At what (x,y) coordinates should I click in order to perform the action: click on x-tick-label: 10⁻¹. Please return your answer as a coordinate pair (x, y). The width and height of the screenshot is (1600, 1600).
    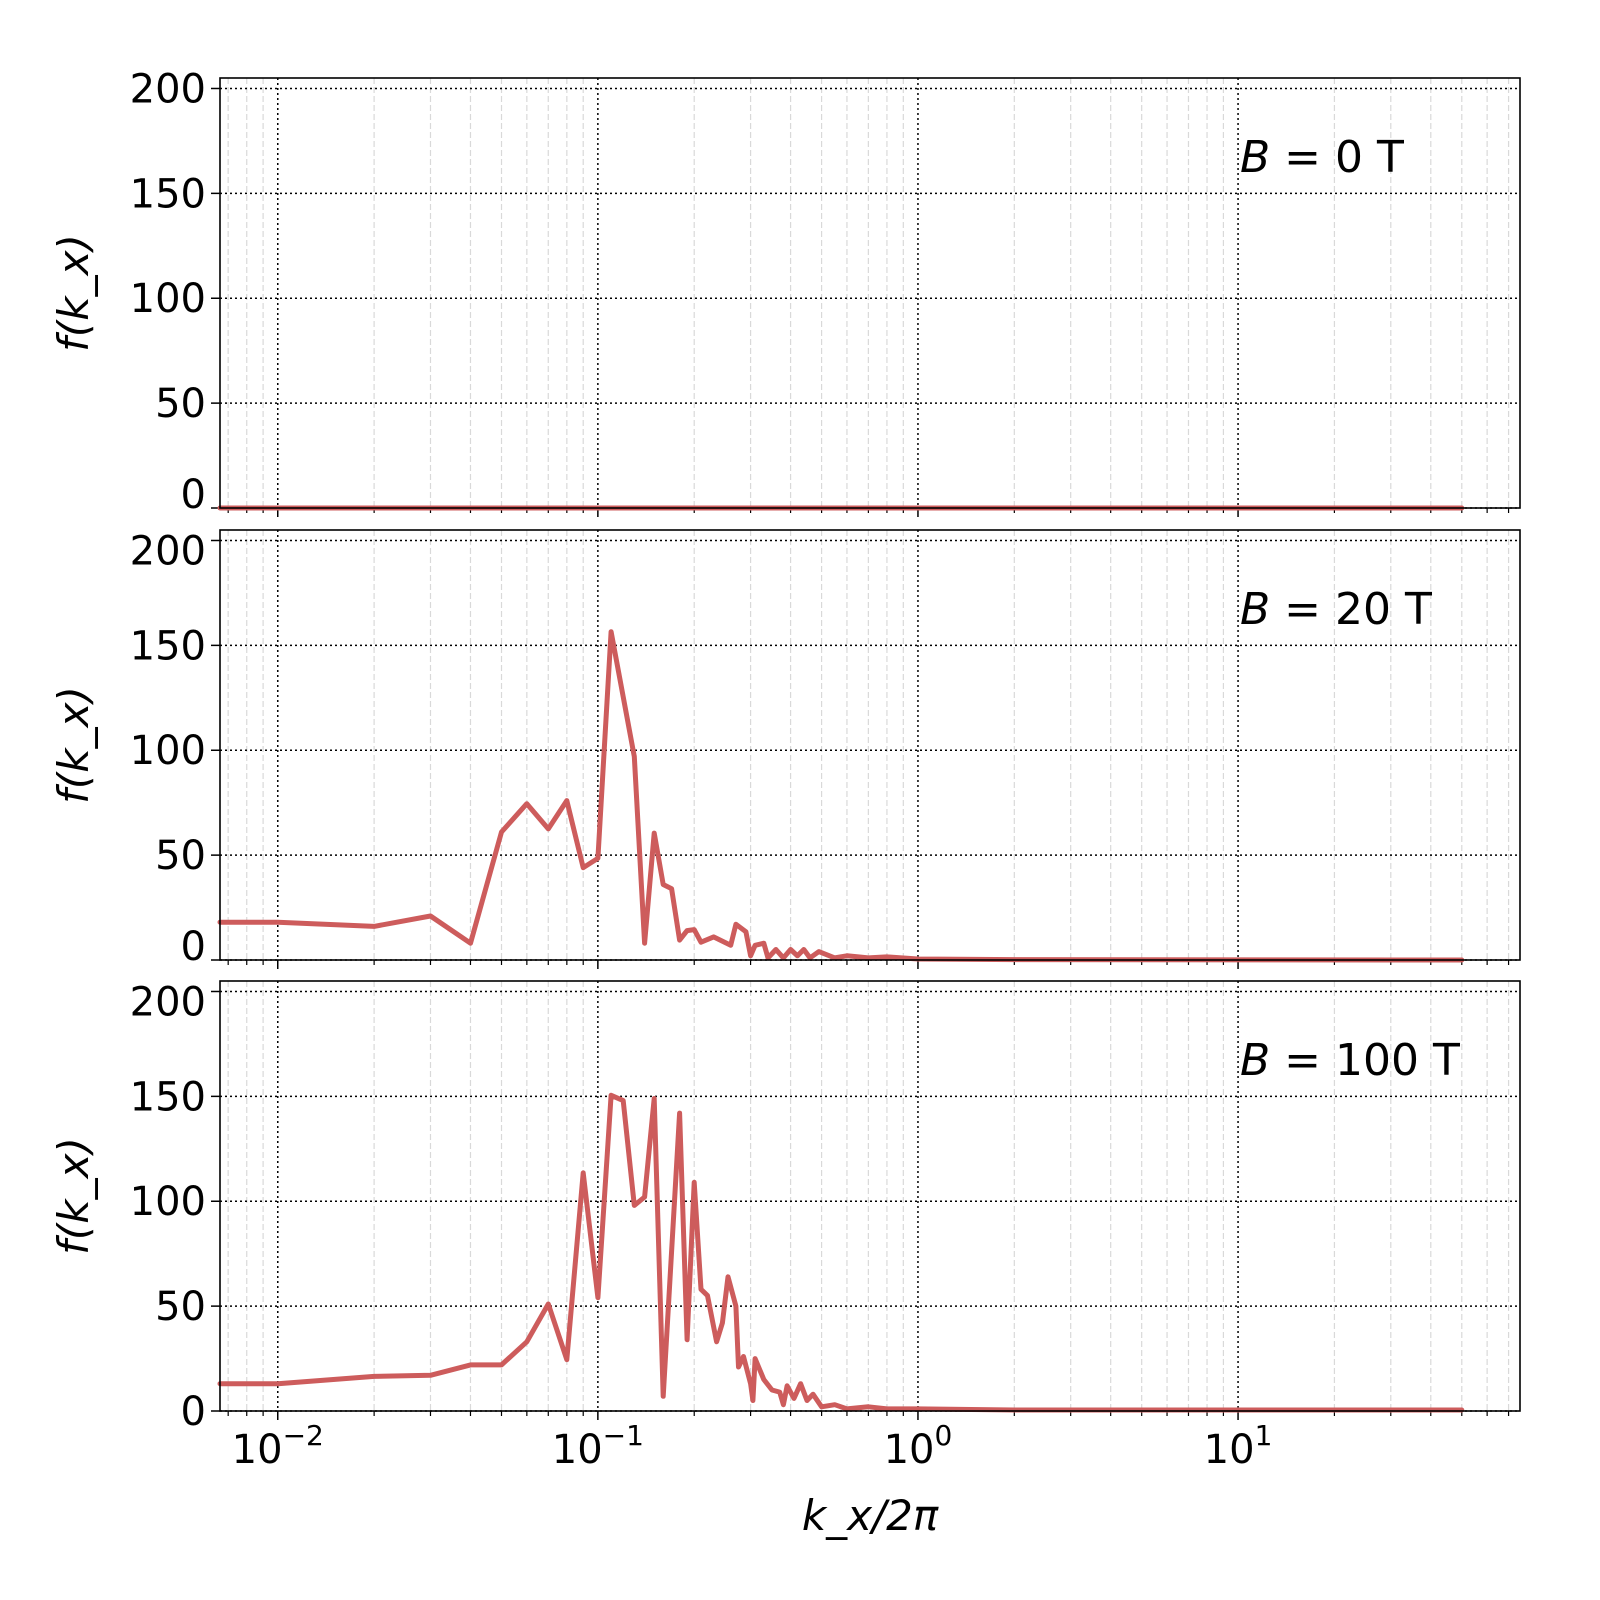
    Looking at the image, I should click on (598, 1446).